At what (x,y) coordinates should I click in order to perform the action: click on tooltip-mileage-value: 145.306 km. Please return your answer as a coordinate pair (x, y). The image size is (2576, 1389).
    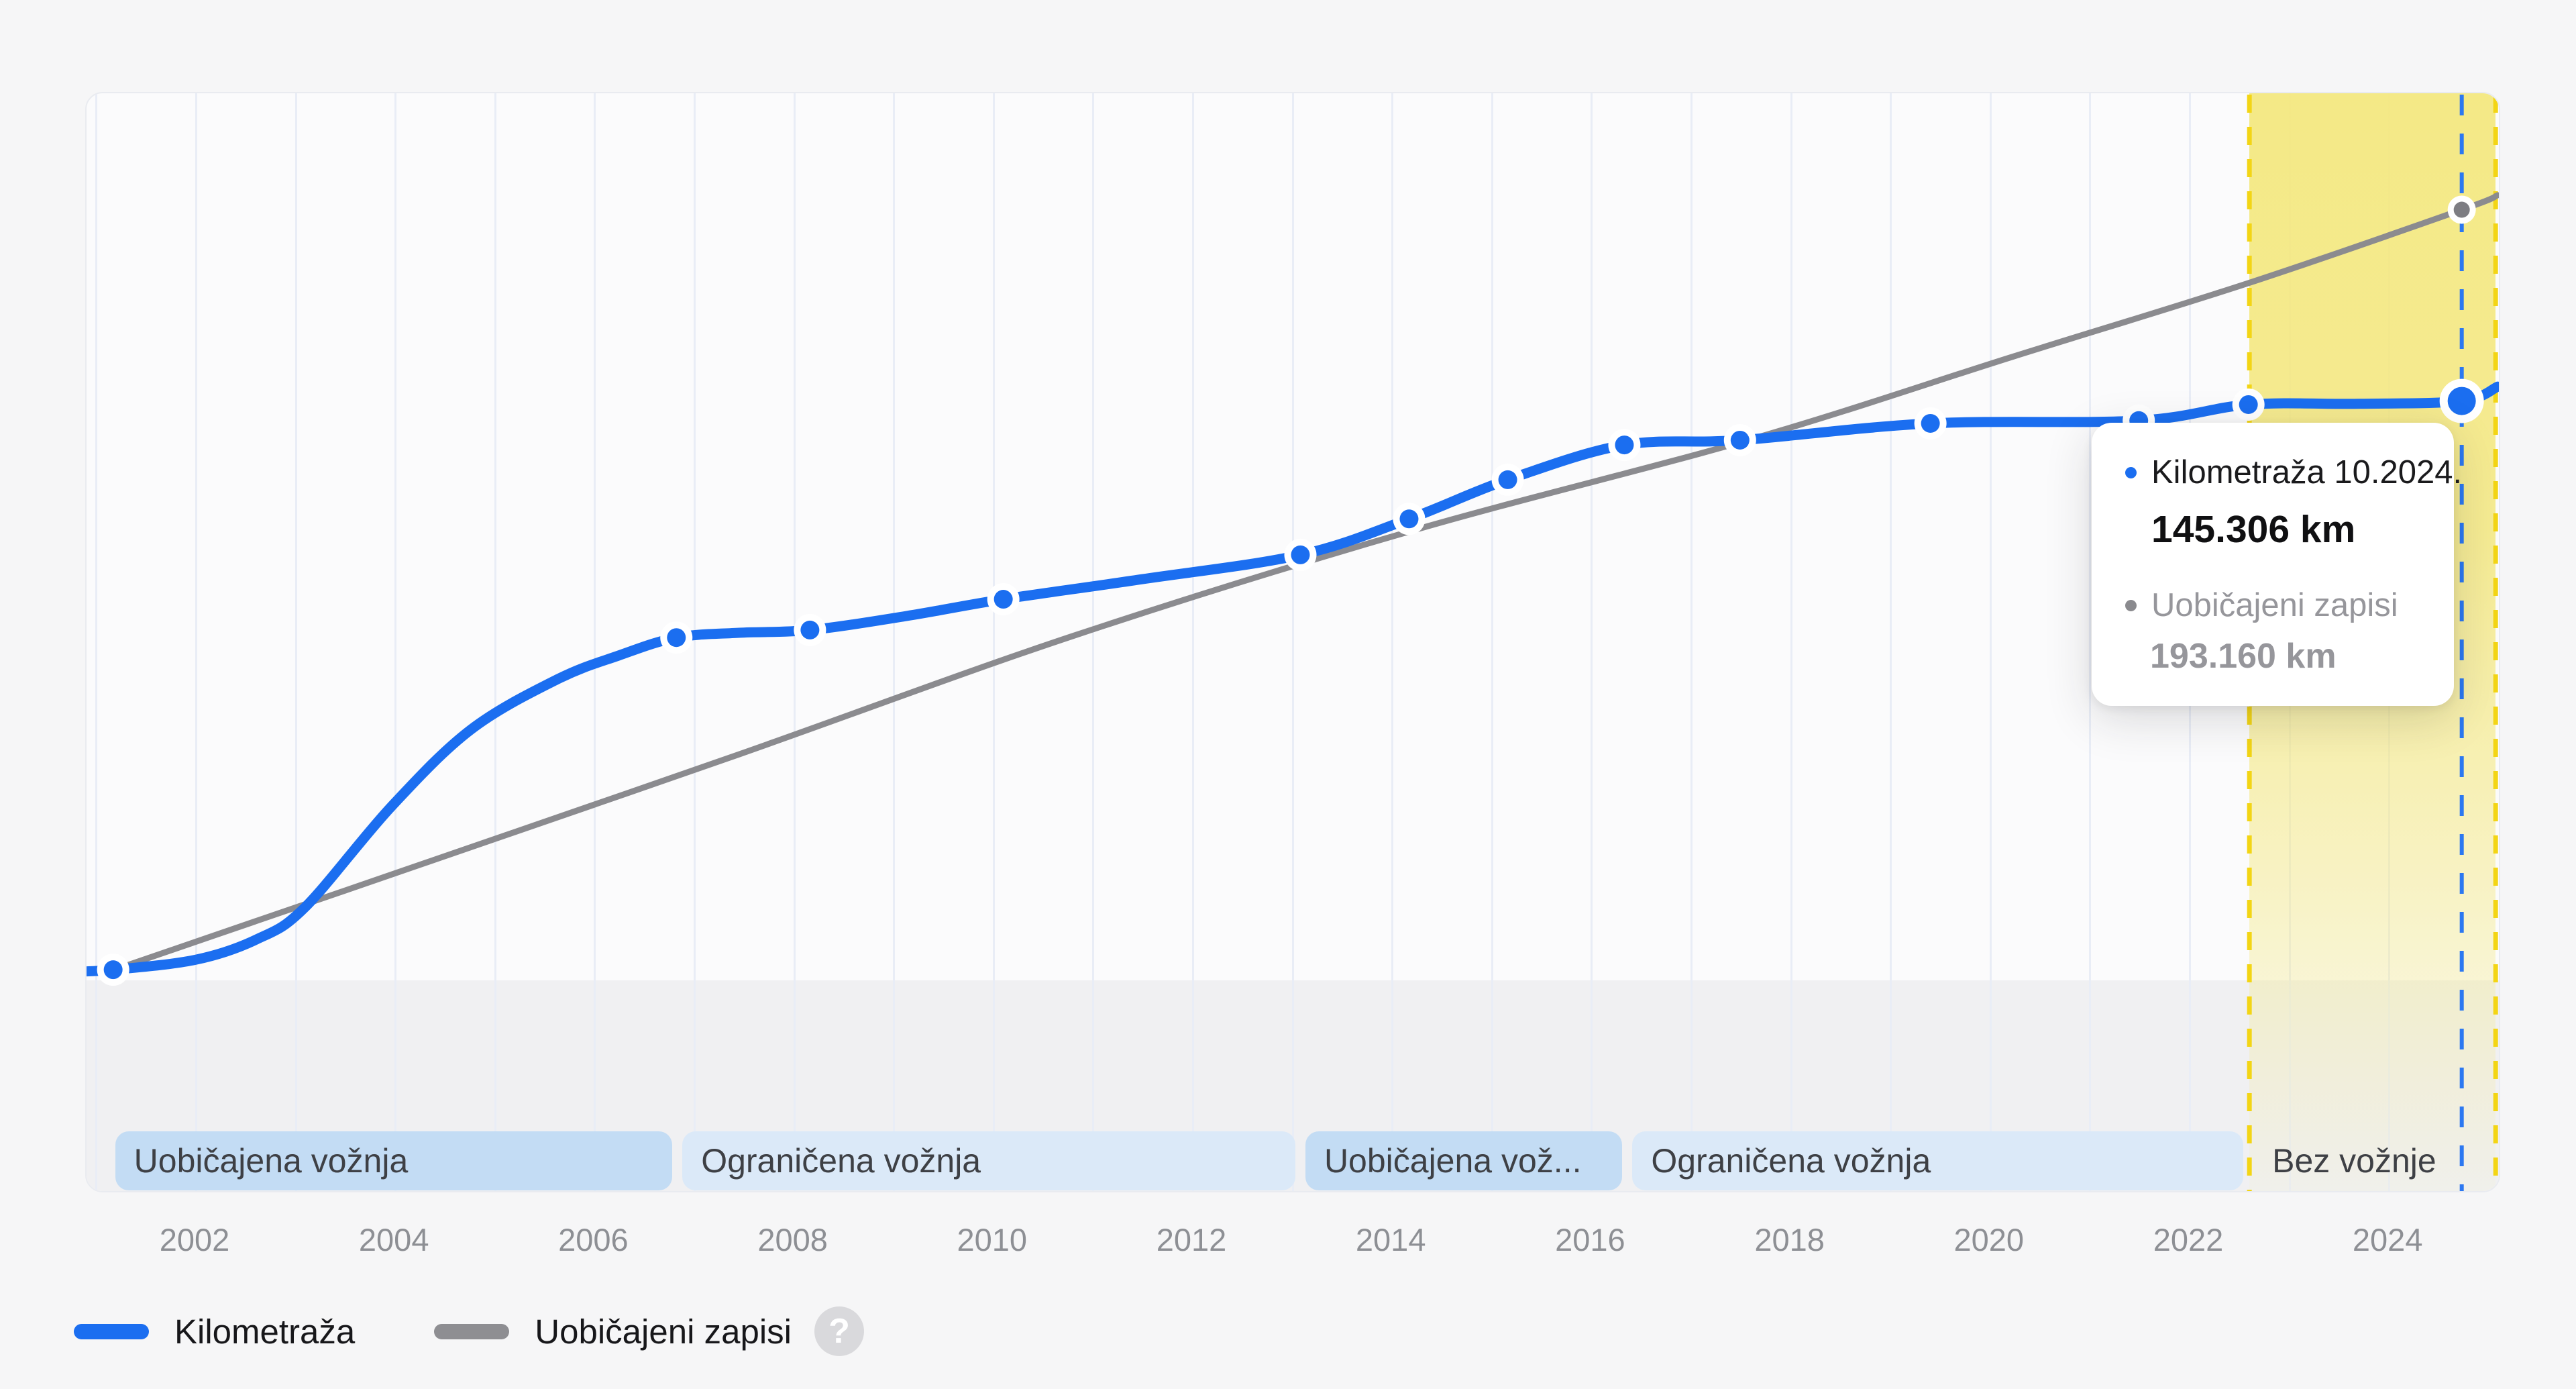
    Looking at the image, I should click on (2253, 530).